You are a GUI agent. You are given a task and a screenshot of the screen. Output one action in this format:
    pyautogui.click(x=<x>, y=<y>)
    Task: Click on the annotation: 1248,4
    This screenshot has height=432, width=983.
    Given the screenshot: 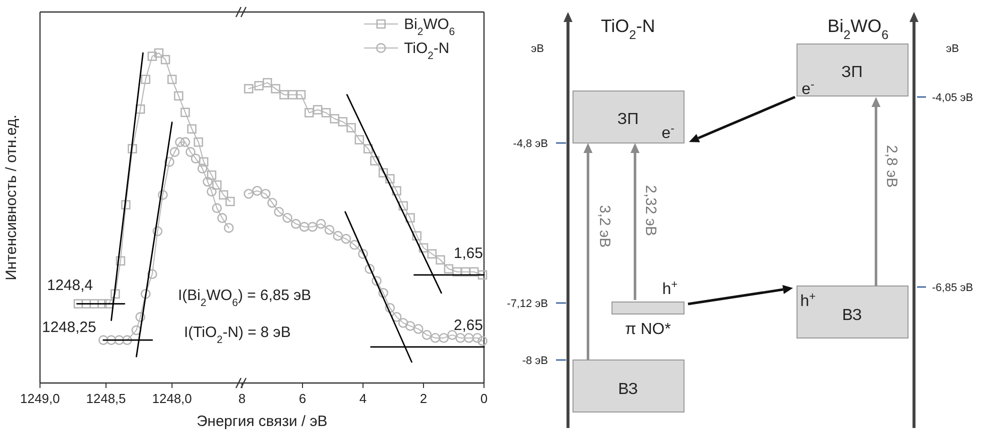 What is the action you would take?
    pyautogui.click(x=70, y=285)
    